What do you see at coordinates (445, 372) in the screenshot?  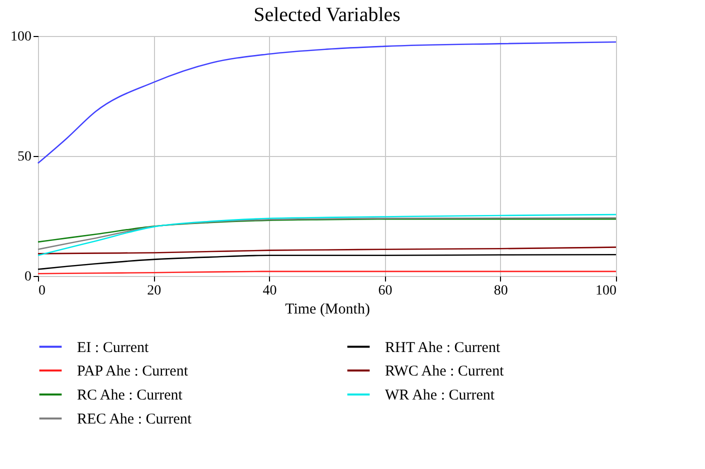 I see `legend-label: RWC Ahe : Current` at bounding box center [445, 372].